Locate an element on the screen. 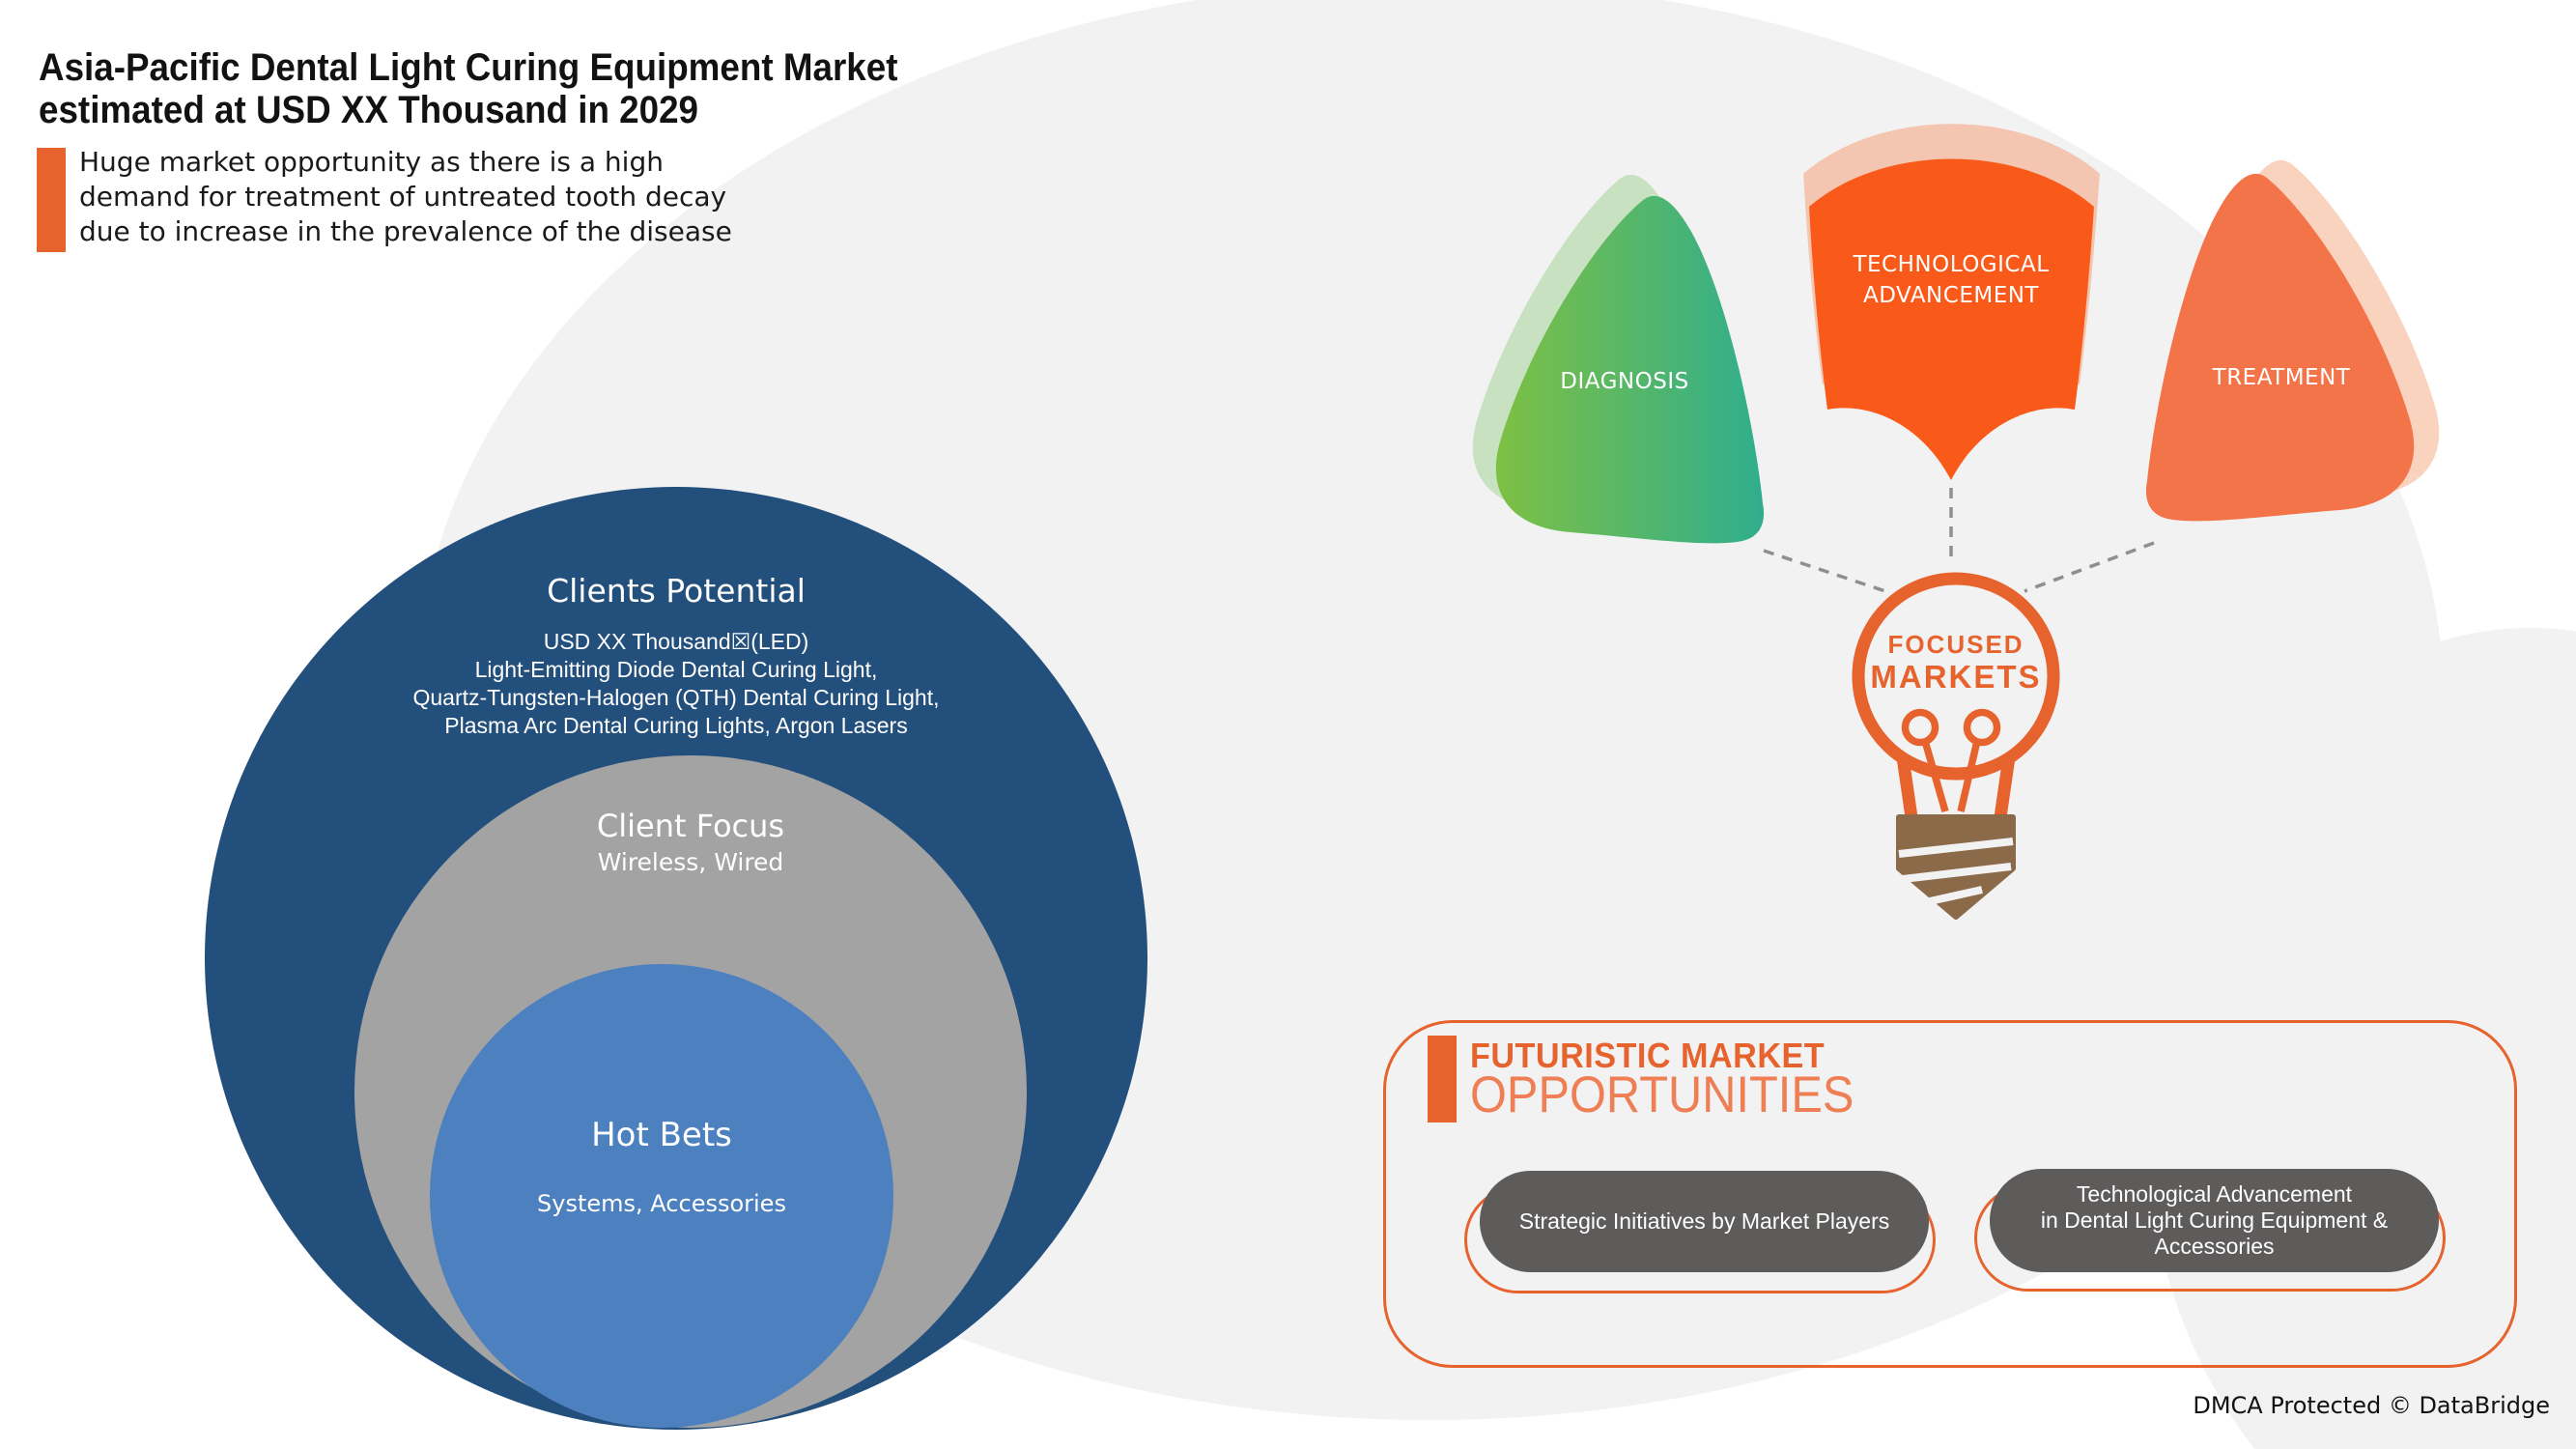 This screenshot has width=2576, height=1449. bulb-neck-left is located at coordinates (1907, 787).